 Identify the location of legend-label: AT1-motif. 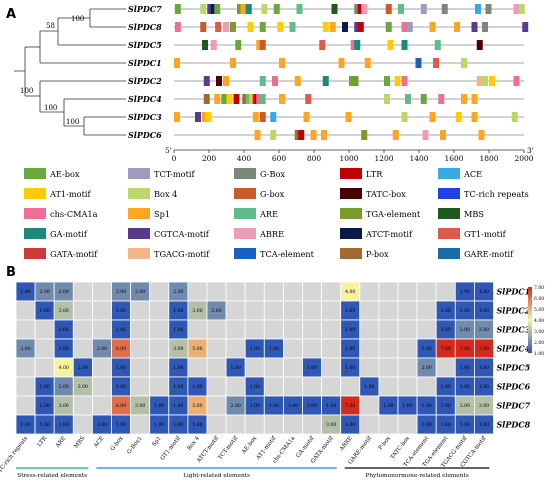
(70, 194).